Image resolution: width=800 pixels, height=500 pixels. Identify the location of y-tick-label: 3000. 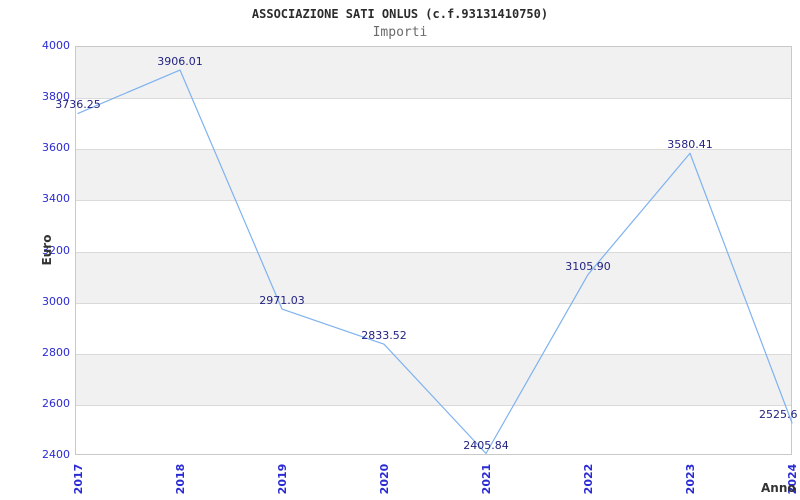
(56, 301).